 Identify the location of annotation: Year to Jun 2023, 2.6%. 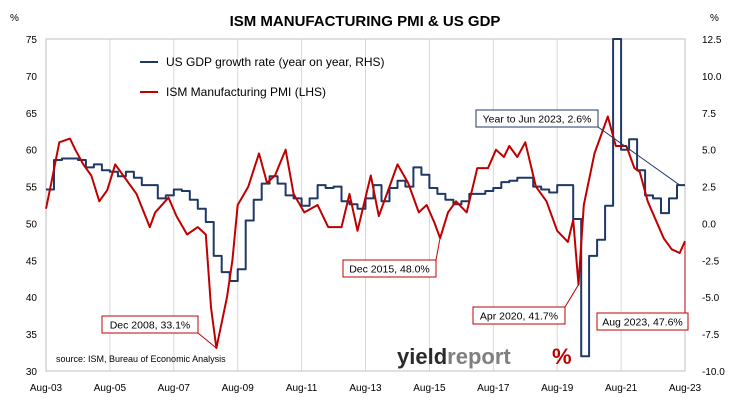
(577, 147).